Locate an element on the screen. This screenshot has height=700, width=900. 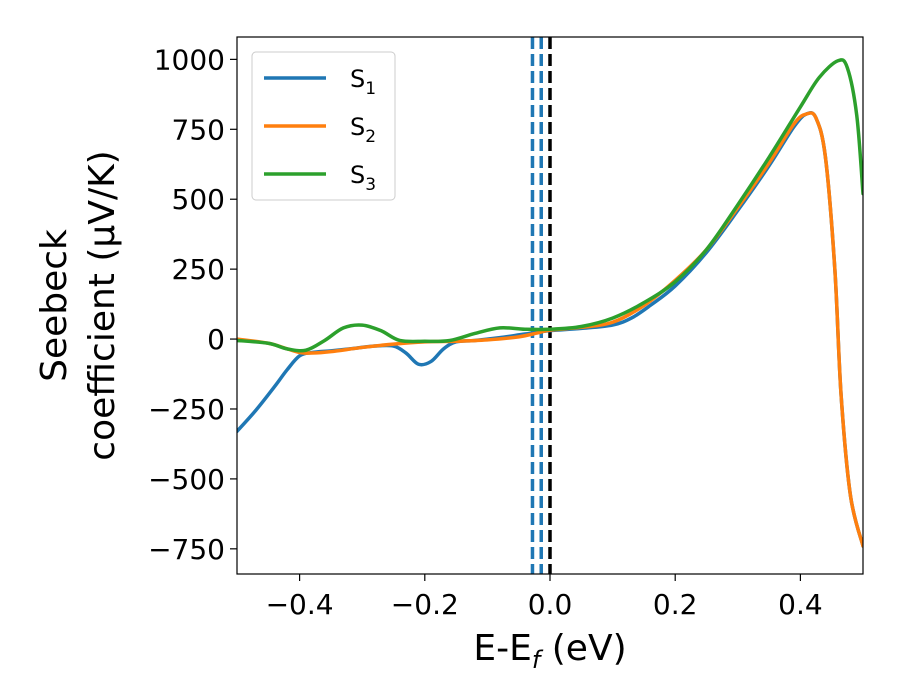
y-tick-label: −750 is located at coordinates (186, 549).